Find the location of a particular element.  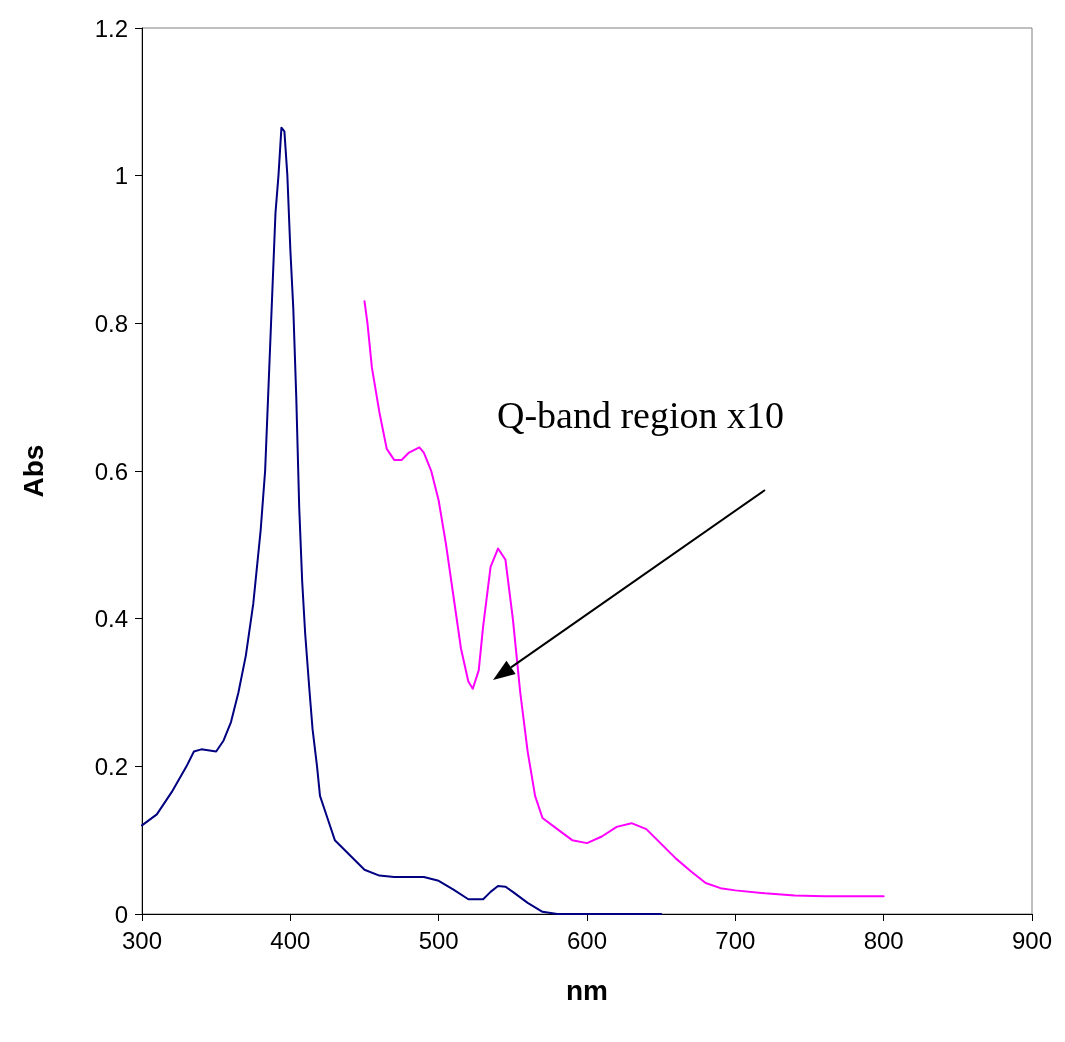

y-tick-label: 0 is located at coordinates (121, 914).